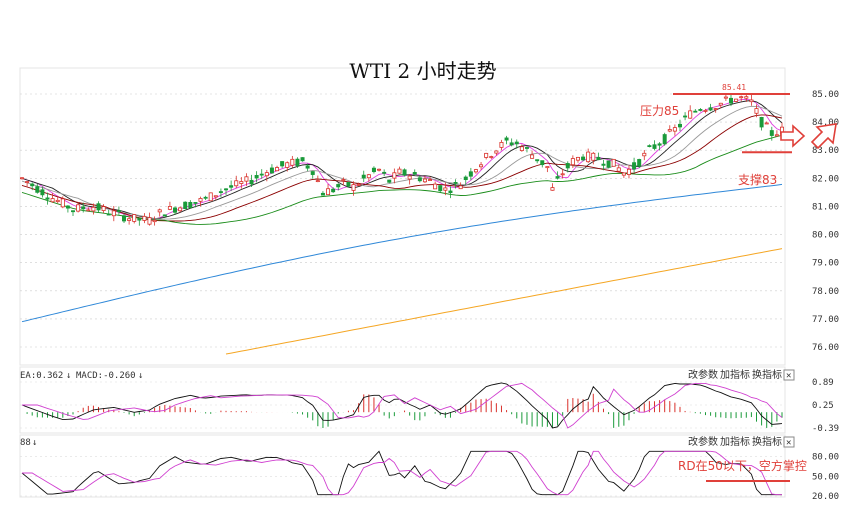  What do you see at coordinates (757, 179) in the screenshot?
I see `support-label: 支撑83` at bounding box center [757, 179].